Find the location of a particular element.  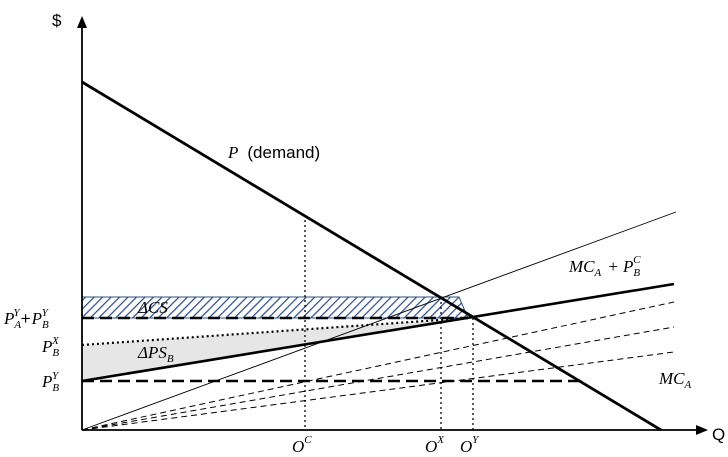

y-tick-pby-label: PBY is located at coordinates (50, 382).